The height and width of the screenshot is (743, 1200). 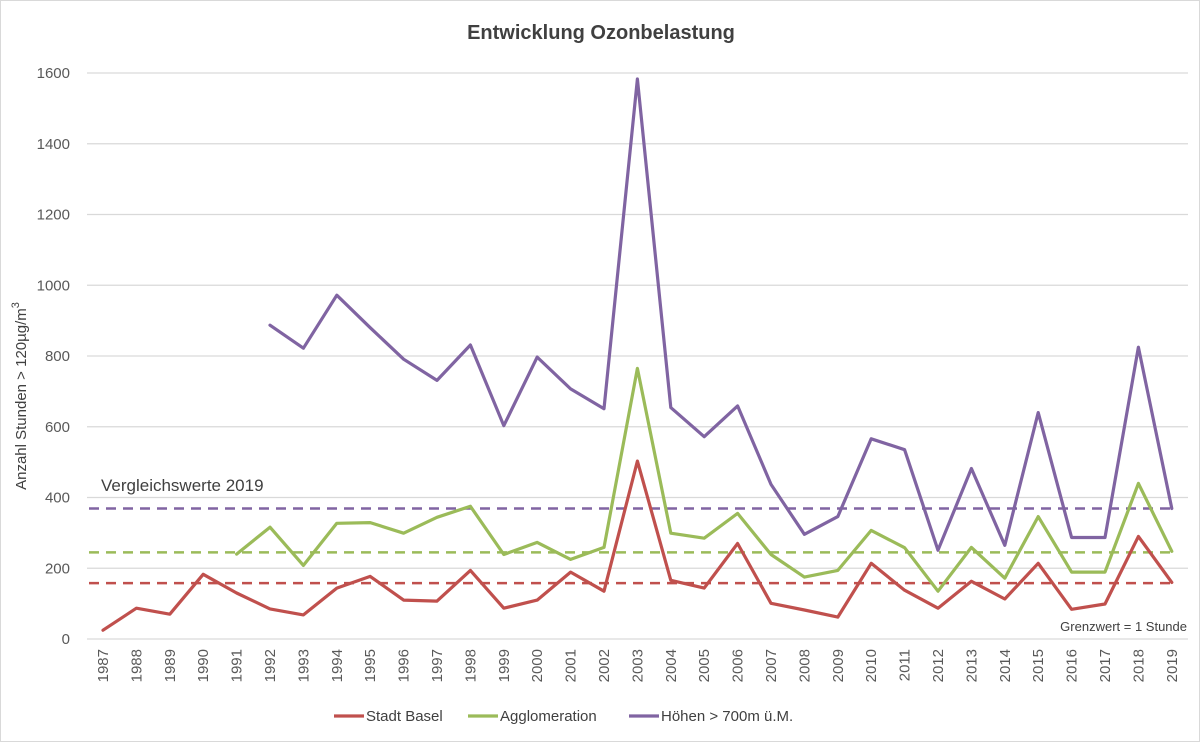 What do you see at coordinates (571, 665) in the screenshot?
I see `x-tick-label: 2001` at bounding box center [571, 665].